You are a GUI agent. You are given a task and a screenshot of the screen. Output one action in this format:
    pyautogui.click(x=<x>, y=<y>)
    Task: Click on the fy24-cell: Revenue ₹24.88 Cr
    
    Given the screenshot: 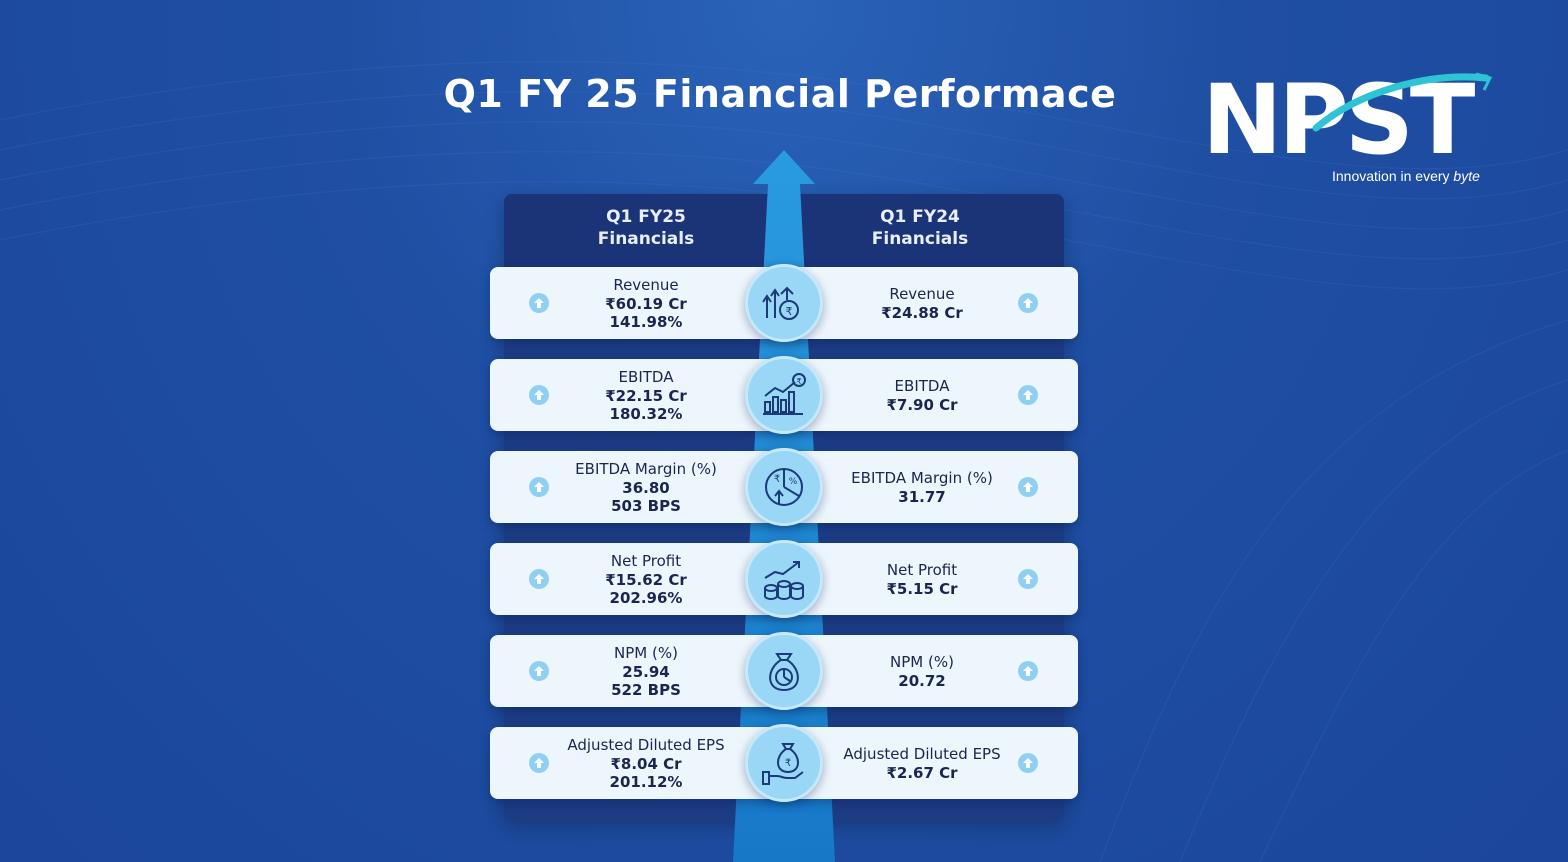 What is the action you would take?
    pyautogui.click(x=922, y=303)
    